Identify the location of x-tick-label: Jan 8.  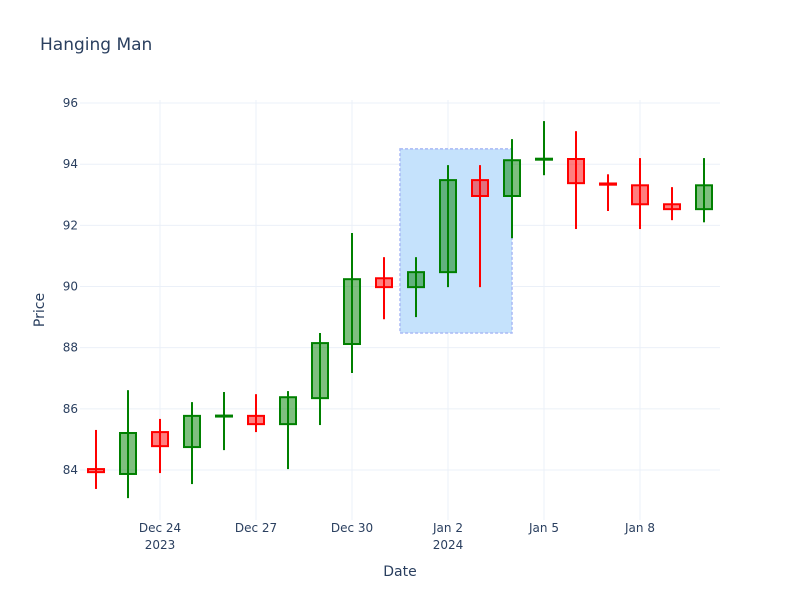
(639, 528).